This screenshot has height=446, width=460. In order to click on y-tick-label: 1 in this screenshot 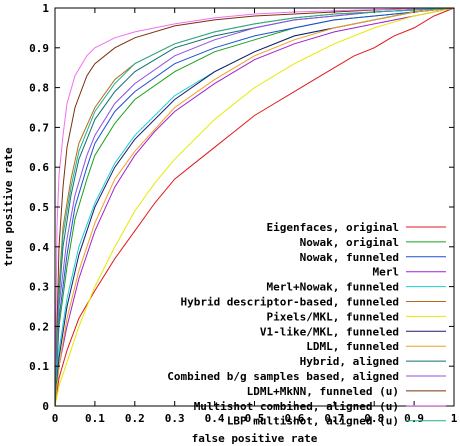, I will do `click(45, 8)`.